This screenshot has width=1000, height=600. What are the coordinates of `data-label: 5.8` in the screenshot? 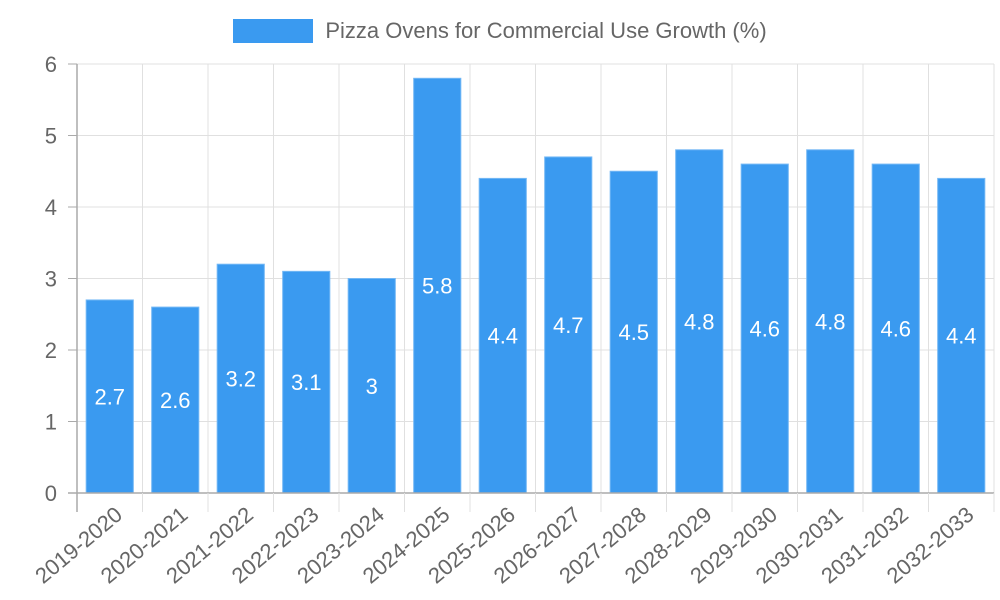 It's located at (437, 286).